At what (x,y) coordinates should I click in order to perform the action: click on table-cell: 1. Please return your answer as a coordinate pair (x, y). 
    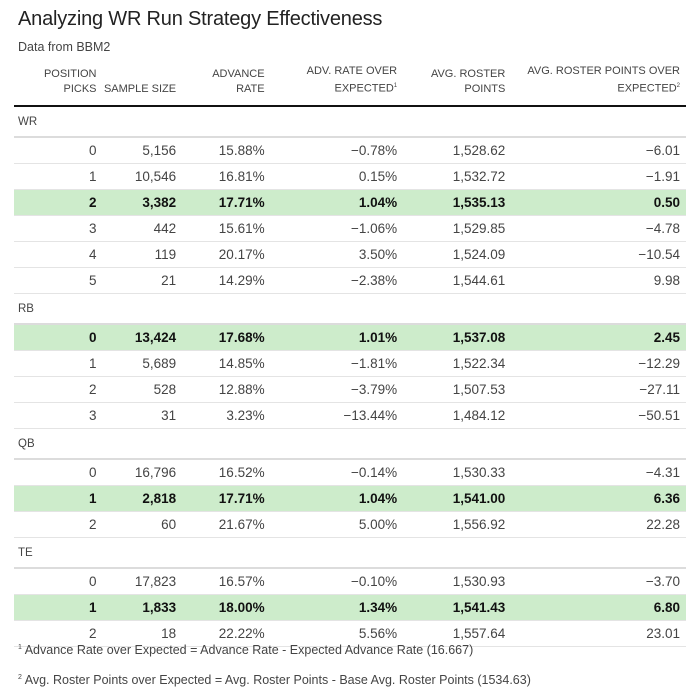
    Looking at the image, I should click on (58, 498).